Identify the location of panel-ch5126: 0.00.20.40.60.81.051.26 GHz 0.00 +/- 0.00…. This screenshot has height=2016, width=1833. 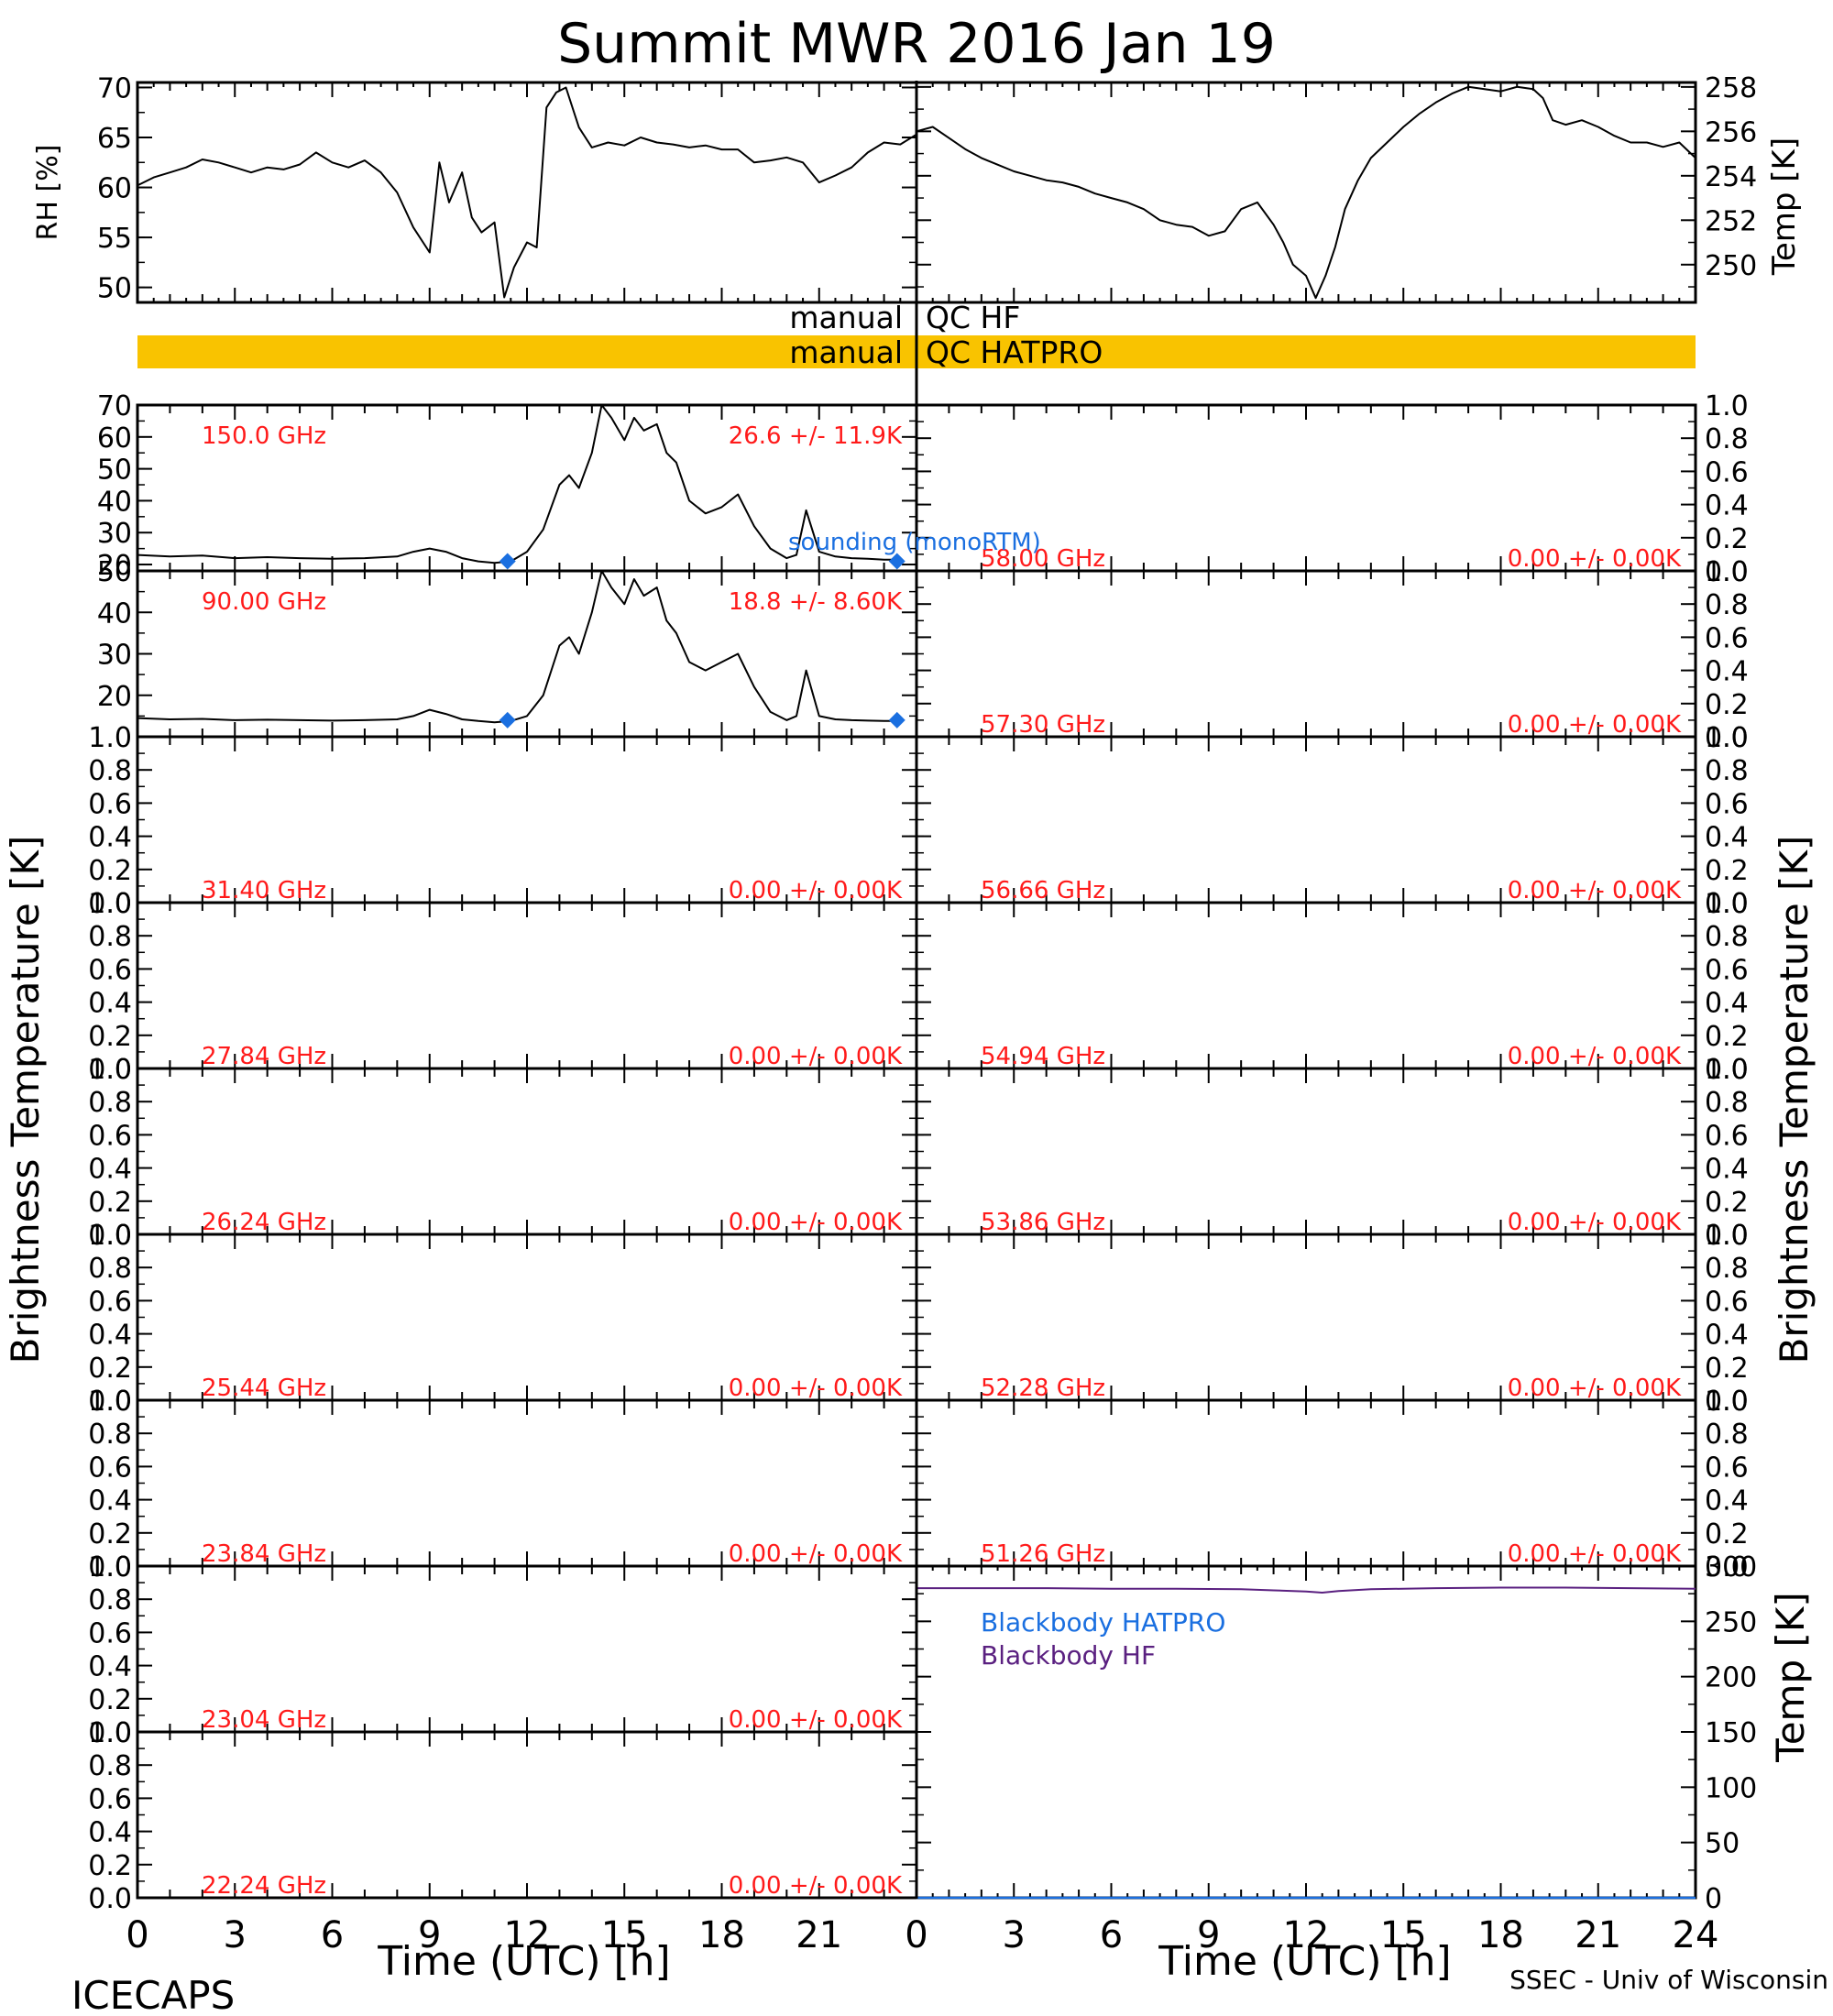
(1332, 1484).